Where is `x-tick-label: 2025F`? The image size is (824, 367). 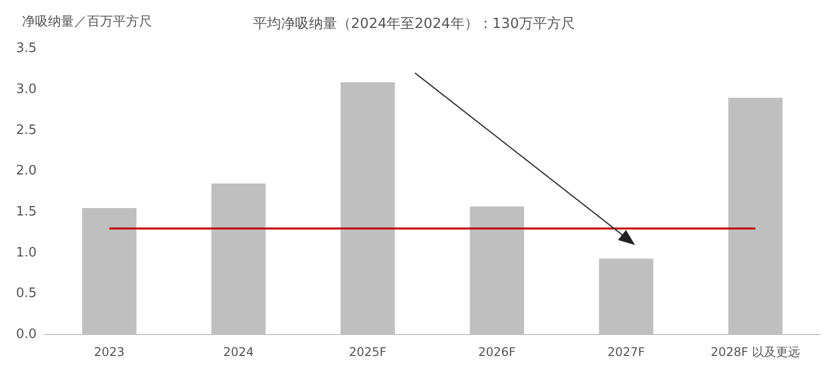 x-tick-label: 2025F is located at coordinates (368, 351).